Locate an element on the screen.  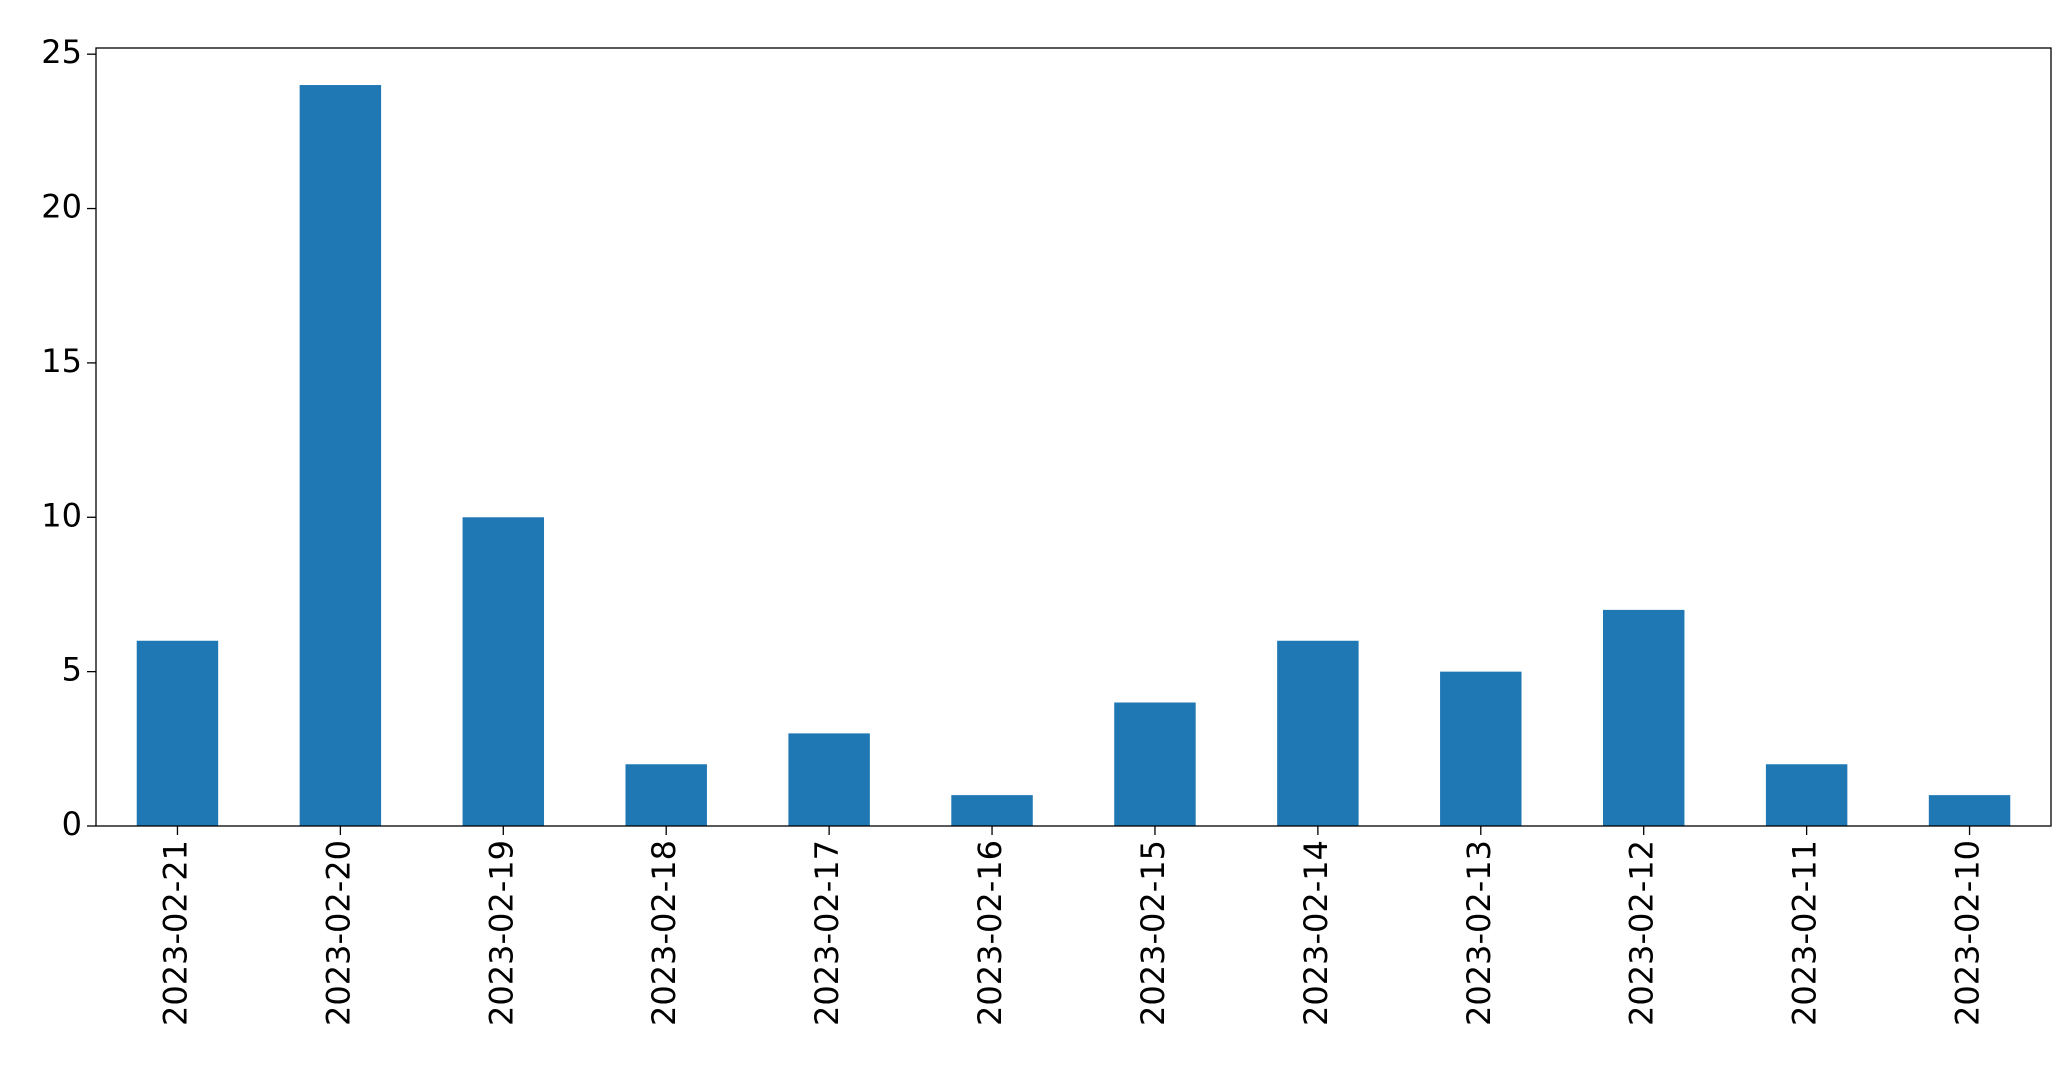
x-tick-label: 2023-02-16 is located at coordinates (990, 933).